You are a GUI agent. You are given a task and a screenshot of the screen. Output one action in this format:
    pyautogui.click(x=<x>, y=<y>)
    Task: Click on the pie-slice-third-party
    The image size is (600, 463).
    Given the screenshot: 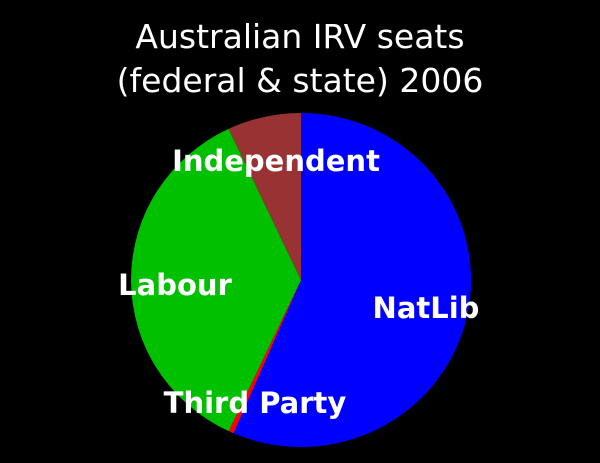 What is the action you would take?
    pyautogui.click(x=264, y=357)
    